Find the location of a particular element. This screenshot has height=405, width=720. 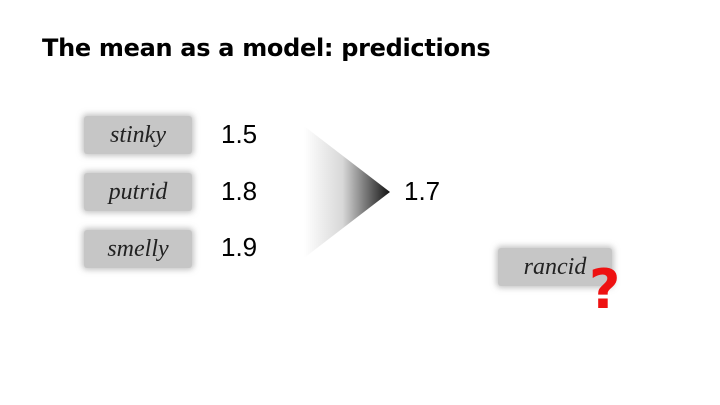

mean-value: 1.7 is located at coordinates (422, 191).